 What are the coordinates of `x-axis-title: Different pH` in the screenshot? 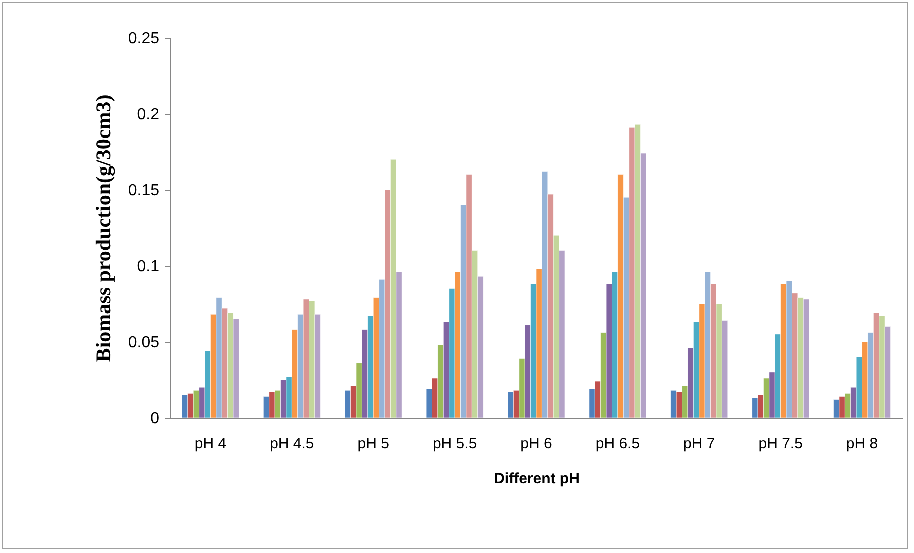 It's located at (537, 479).